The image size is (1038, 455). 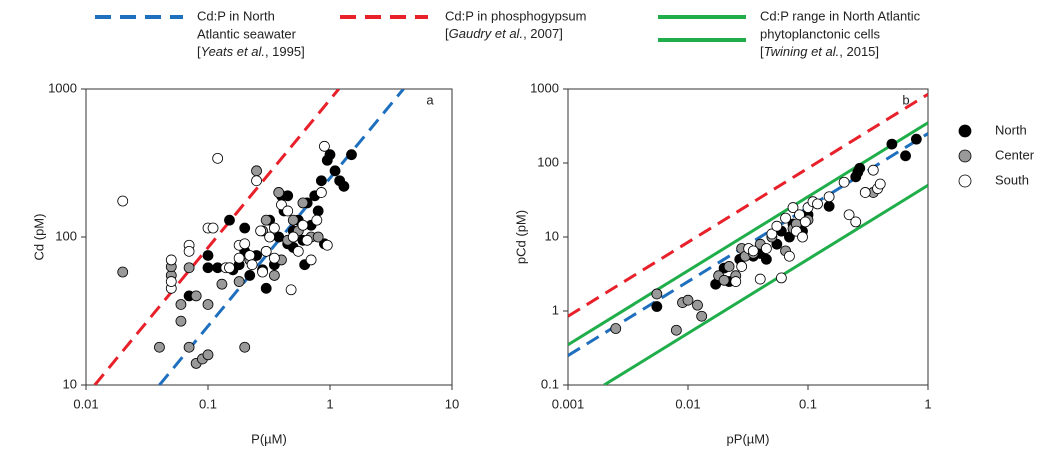 What do you see at coordinates (965, 131) in the screenshot?
I see `legend-marker` at bounding box center [965, 131].